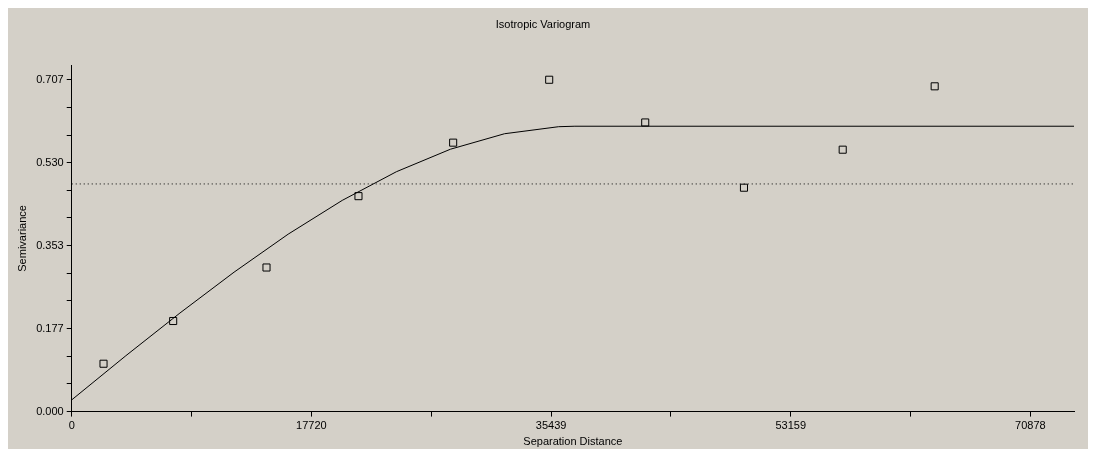  Describe the element at coordinates (50, 78) in the screenshot. I see `y-tick-label: 0.707` at that location.